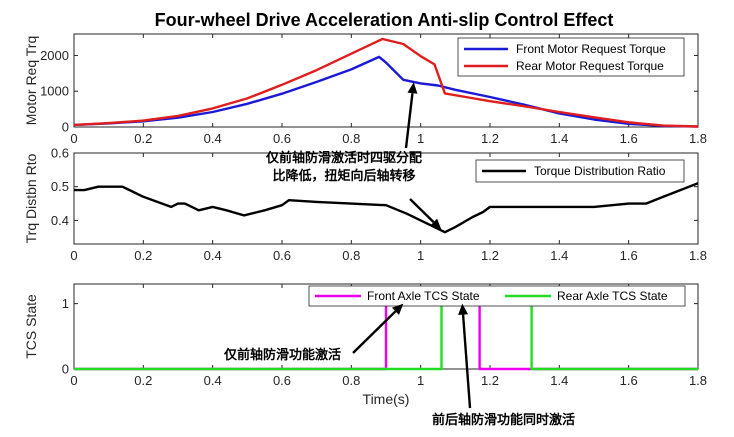  I want to click on annotation-text: 仅前轴防滑功能激活, so click(282, 354).